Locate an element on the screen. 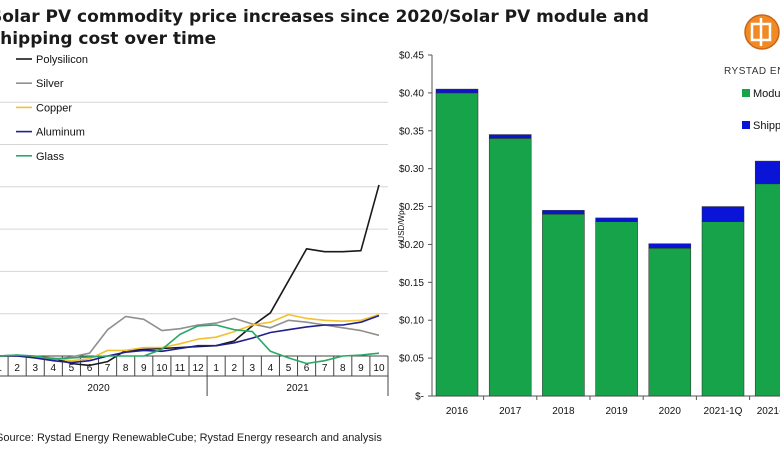 This screenshot has height=470, width=780. legend-label-aluminum: Aluminum is located at coordinates (60, 133).